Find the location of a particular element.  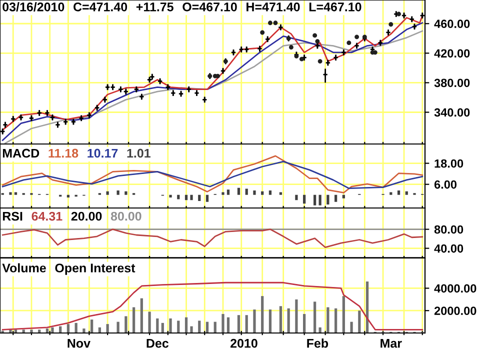

x-tick-label: Dec is located at coordinates (157, 343).